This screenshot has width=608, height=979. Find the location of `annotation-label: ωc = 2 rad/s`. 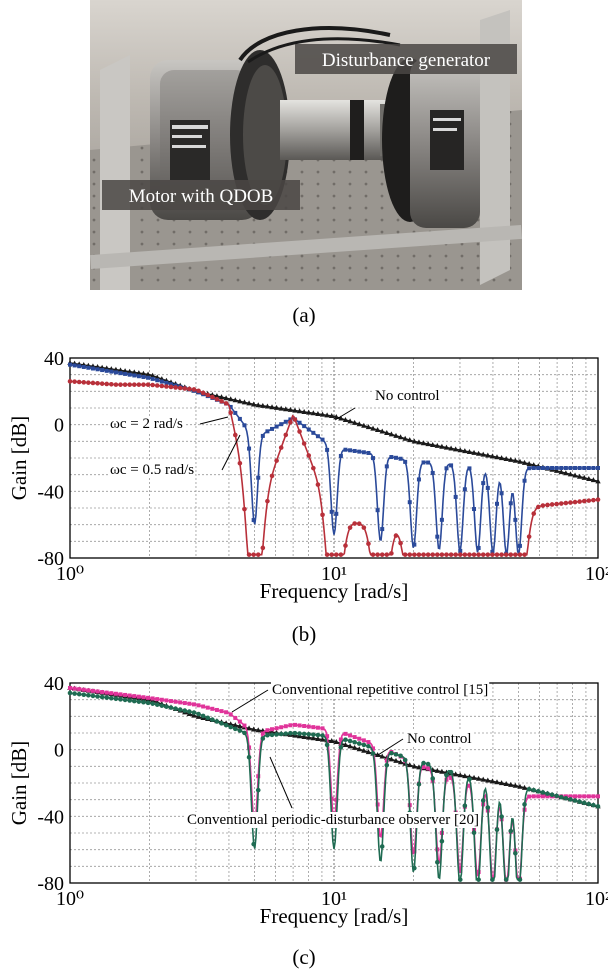

annotation-label: ωc = 2 rad/s is located at coordinates (146, 424).